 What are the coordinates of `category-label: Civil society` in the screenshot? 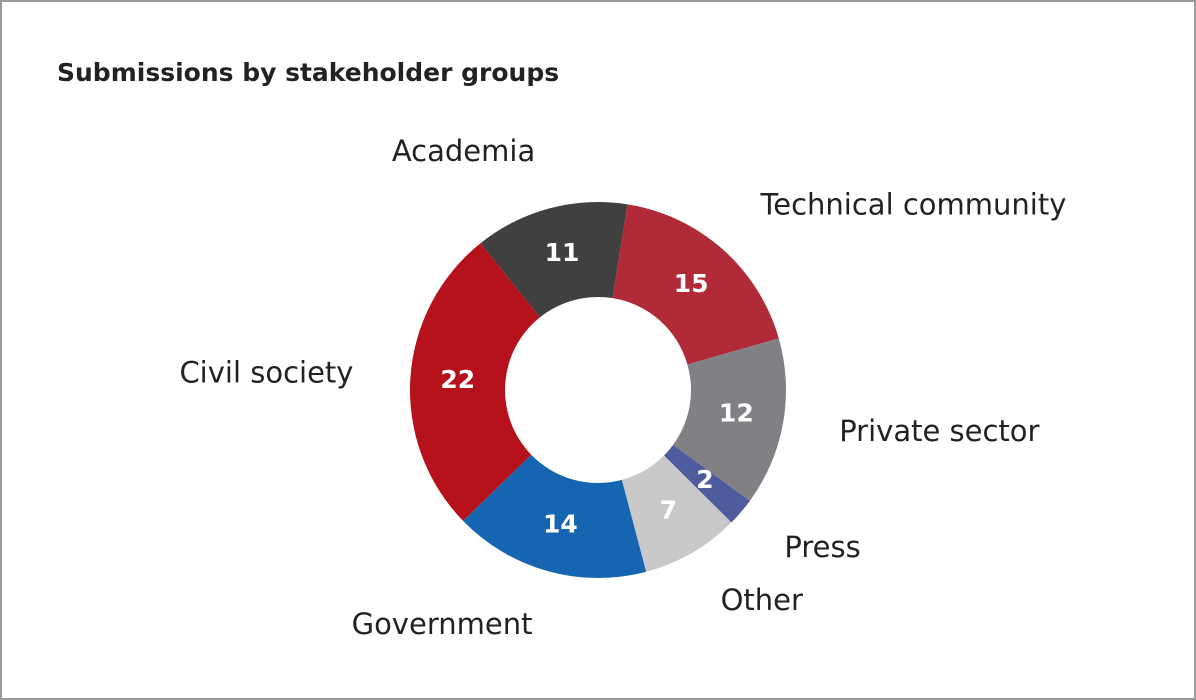 It's located at (266, 373).